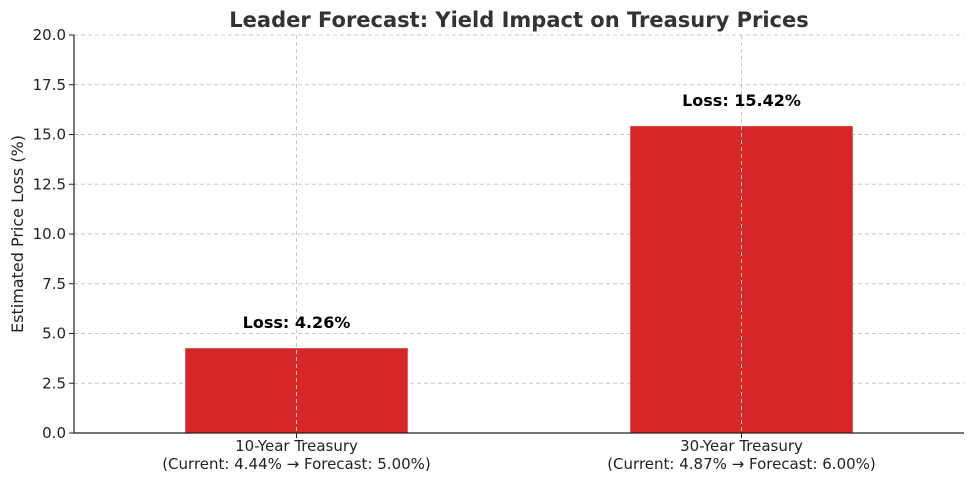 The image size is (974, 483). What do you see at coordinates (54, 433) in the screenshot?
I see `y-tick-label: 0.0` at bounding box center [54, 433].